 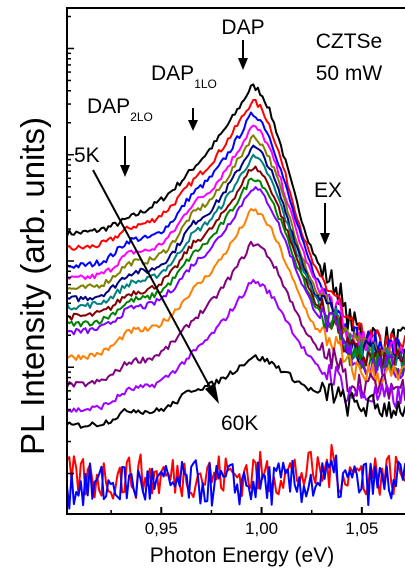 What do you see at coordinates (325, 239) in the screenshot?
I see `ex-arrow-head` at bounding box center [325, 239].